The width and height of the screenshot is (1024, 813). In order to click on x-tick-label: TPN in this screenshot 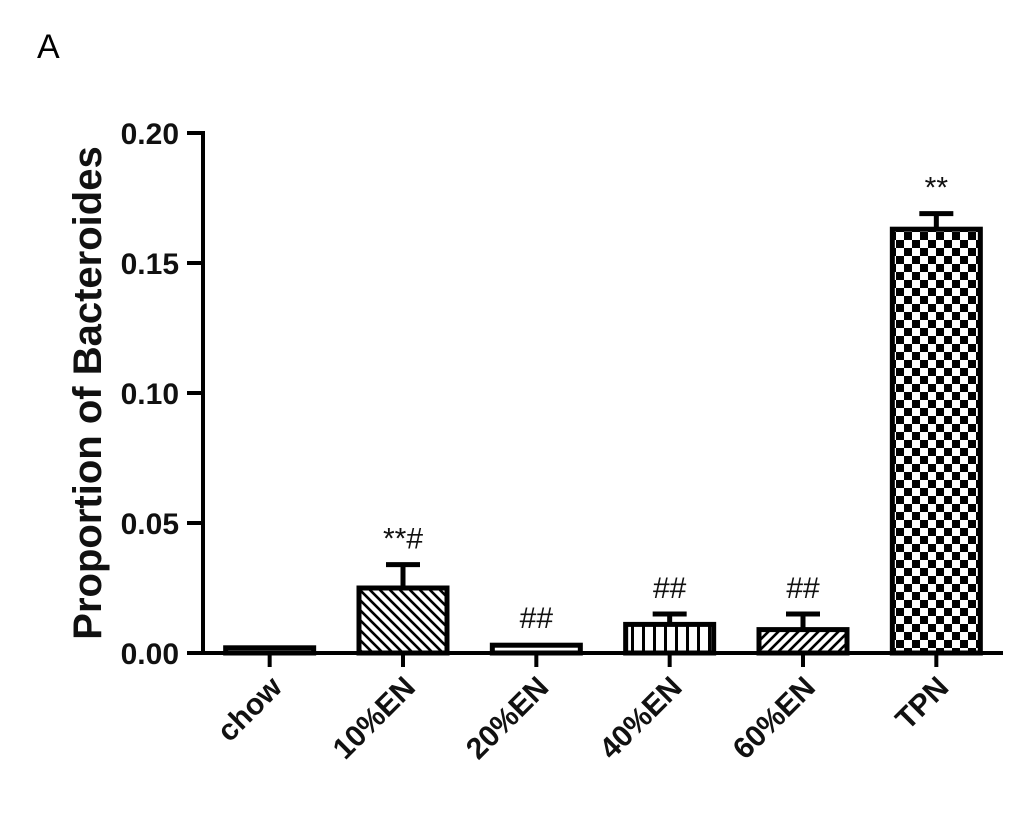, I will do `click(923, 704)`.